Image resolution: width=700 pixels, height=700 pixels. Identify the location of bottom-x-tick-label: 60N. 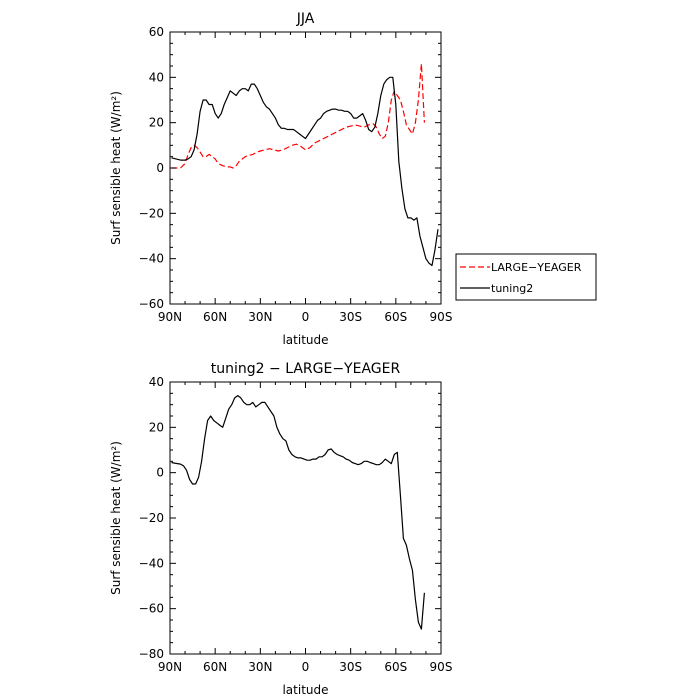
(215, 667).